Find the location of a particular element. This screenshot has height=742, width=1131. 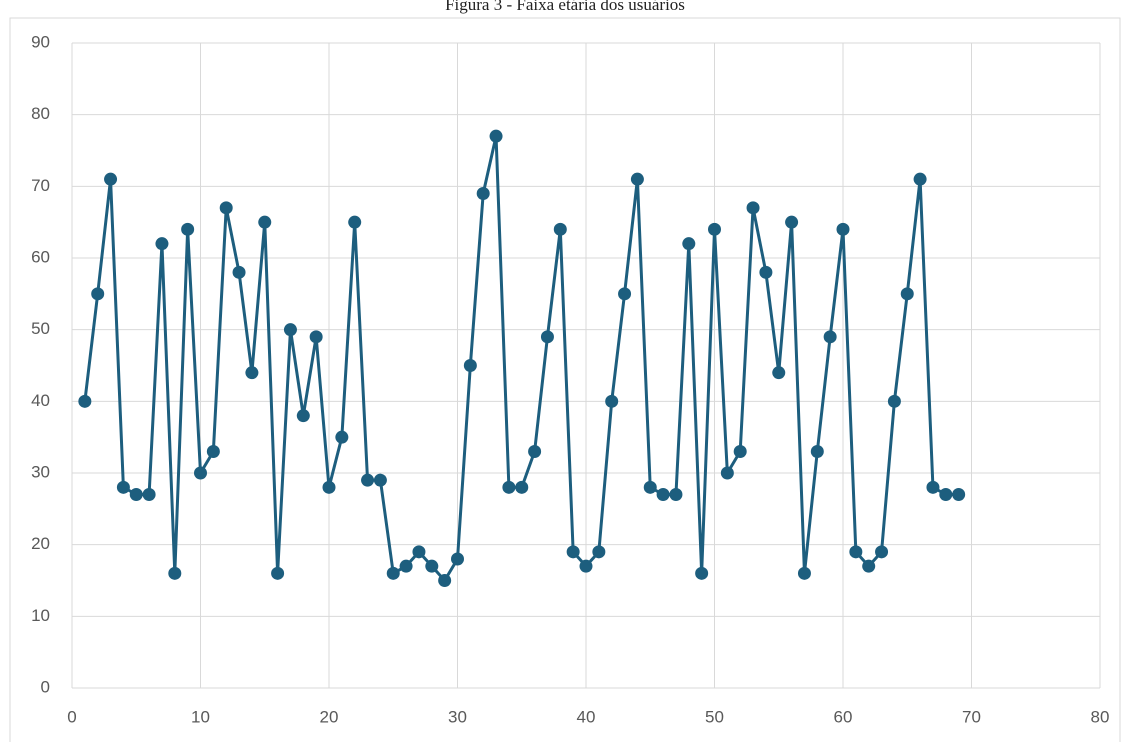

y-tick-label: 50 is located at coordinates (40, 328).